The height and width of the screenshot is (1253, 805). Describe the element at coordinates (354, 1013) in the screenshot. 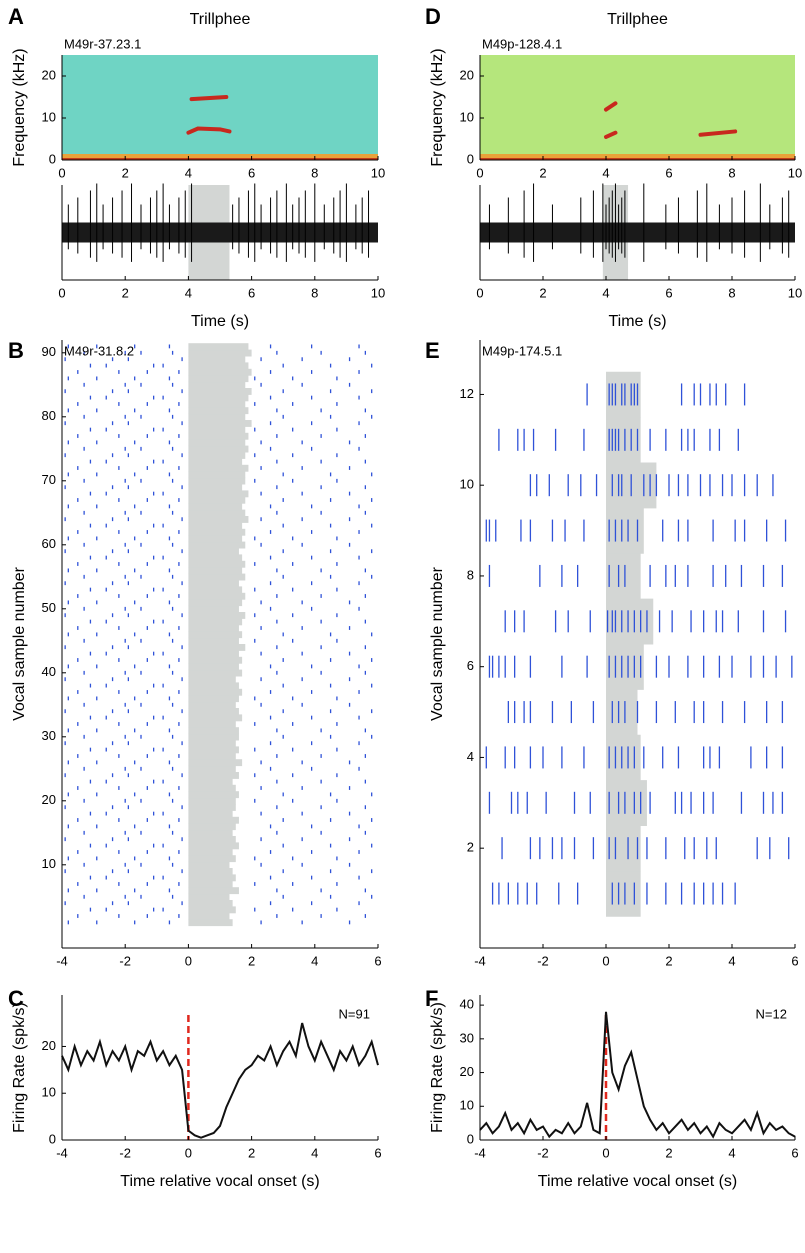

I see `annotation: N=91` at that location.